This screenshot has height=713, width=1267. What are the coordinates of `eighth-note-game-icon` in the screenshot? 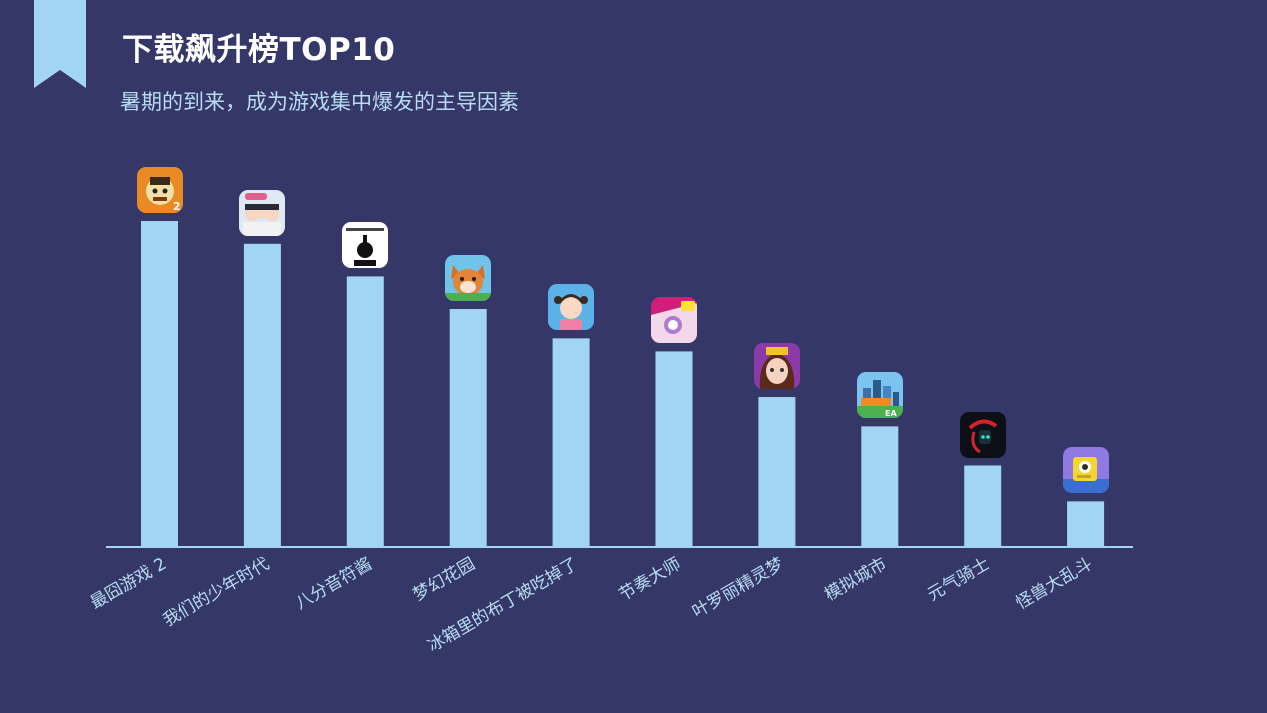 It's located at (365, 245).